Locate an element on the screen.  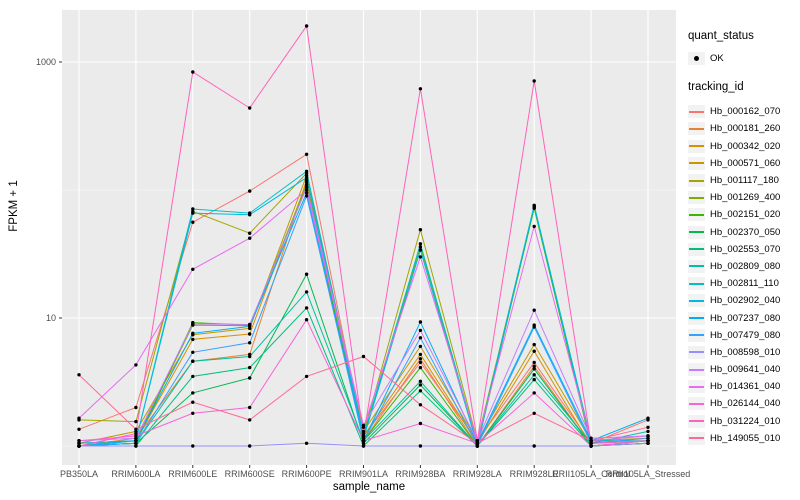
legend-item-Hb_002370_050: Hb_002370_050 is located at coordinates (743, 232).